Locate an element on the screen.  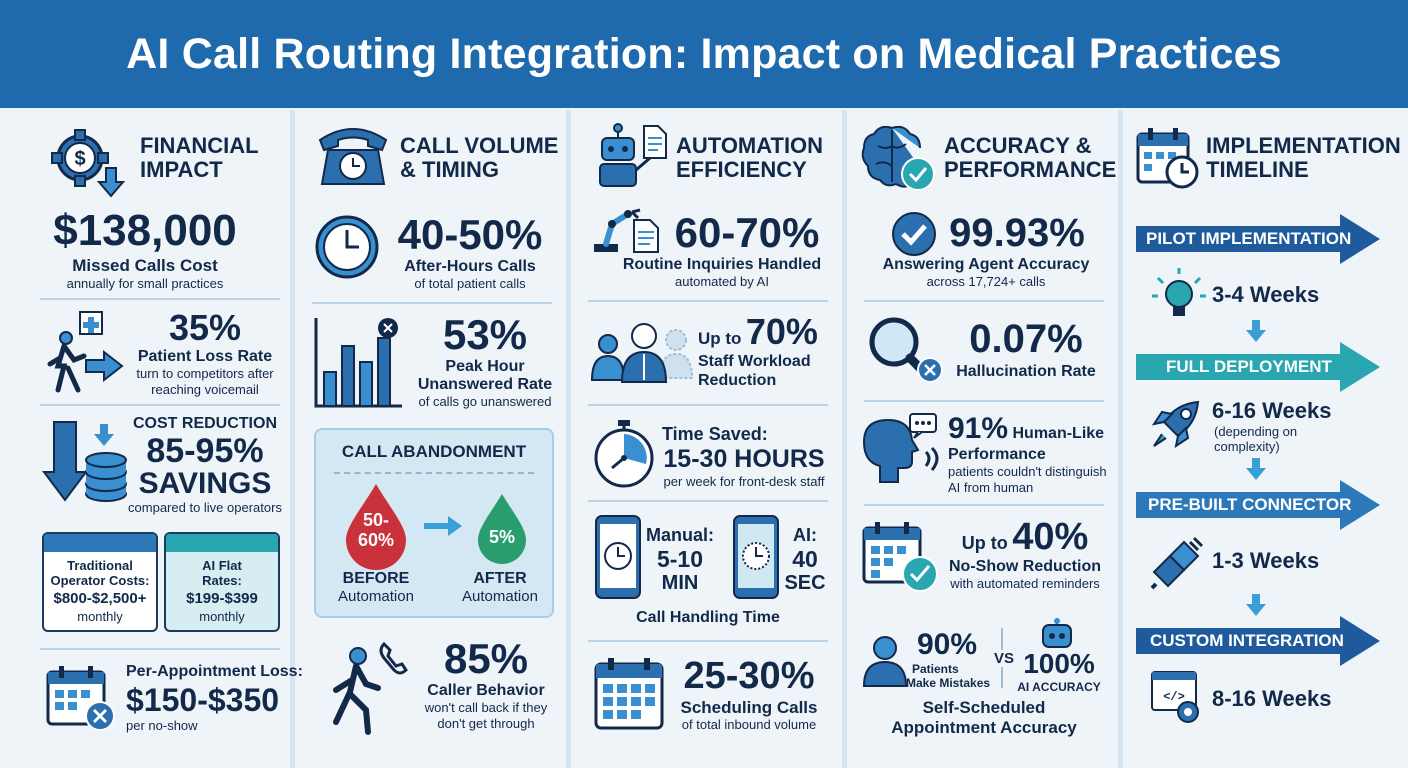
automation-title-l1: AUTOMATION is located at coordinates (750, 145).